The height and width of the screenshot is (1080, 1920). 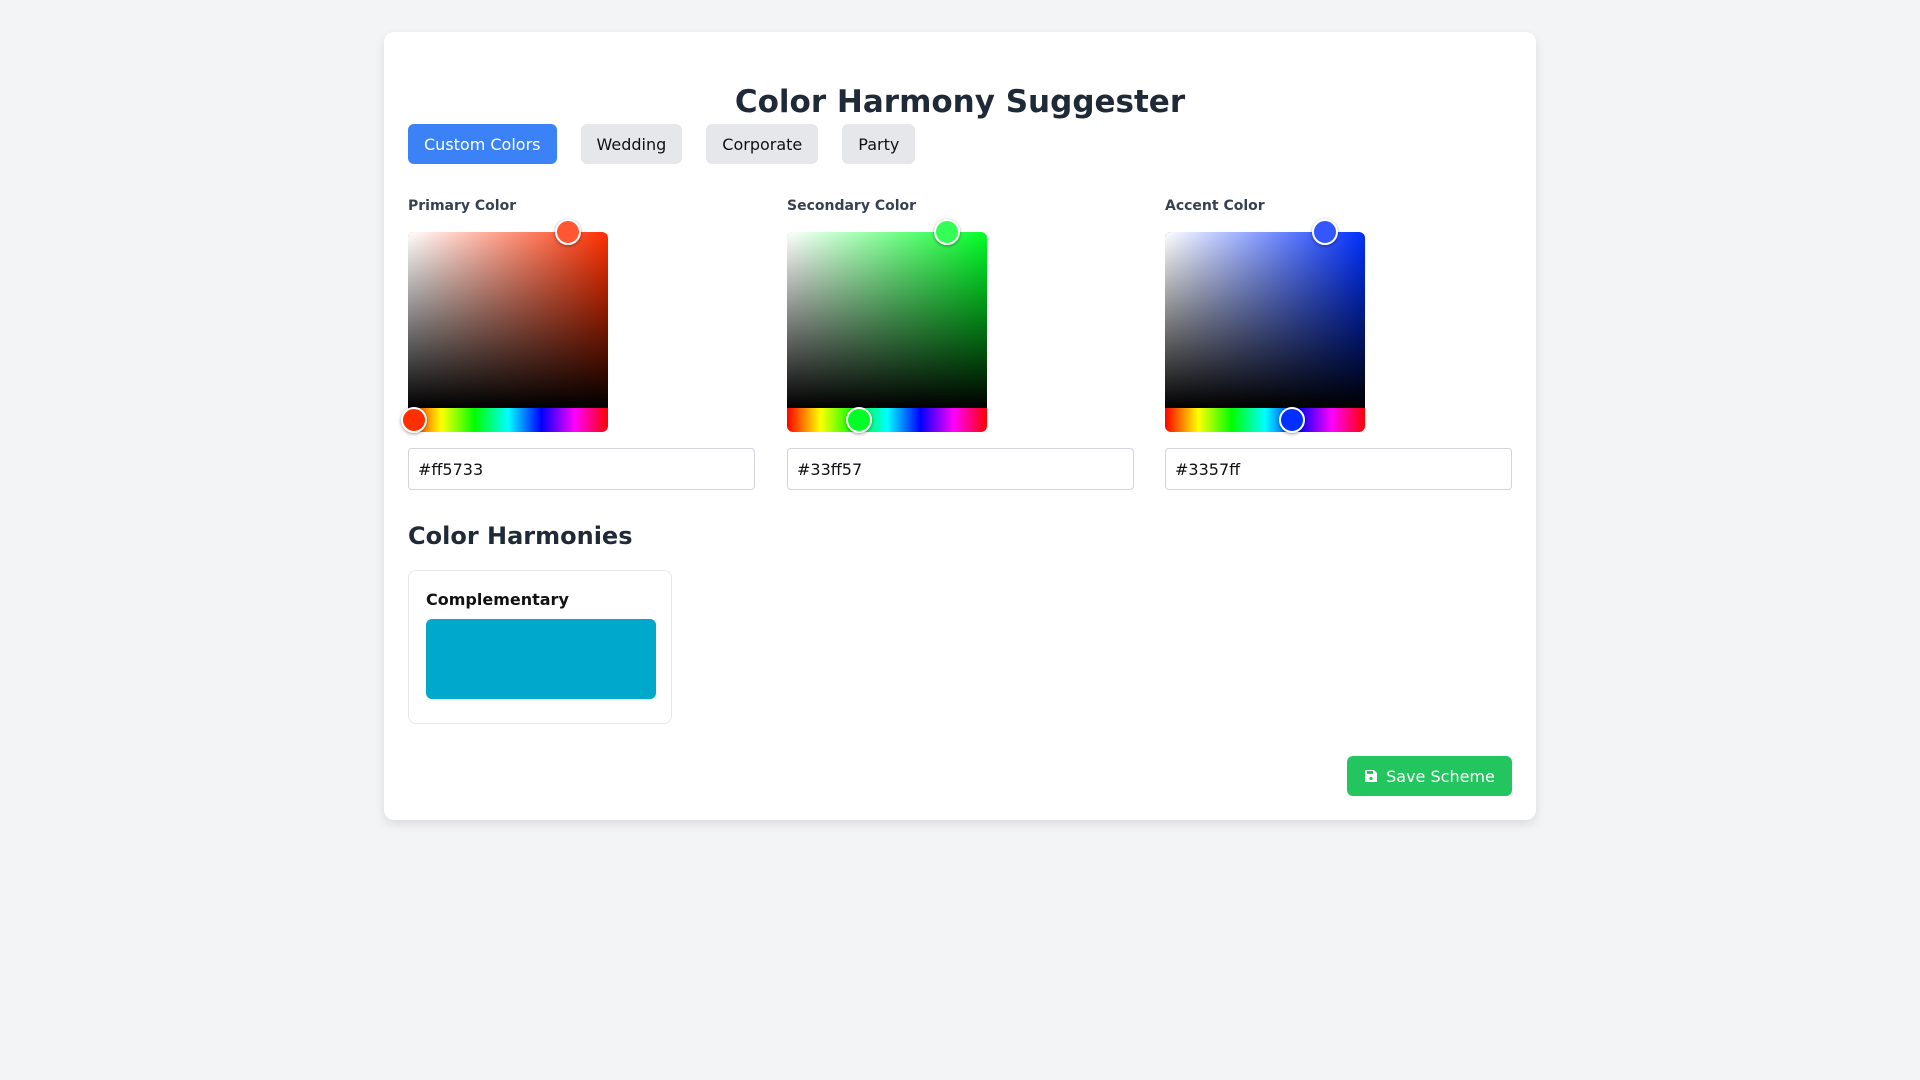 What do you see at coordinates (1440, 776) in the screenshot?
I see `save-label: Save Scheme` at bounding box center [1440, 776].